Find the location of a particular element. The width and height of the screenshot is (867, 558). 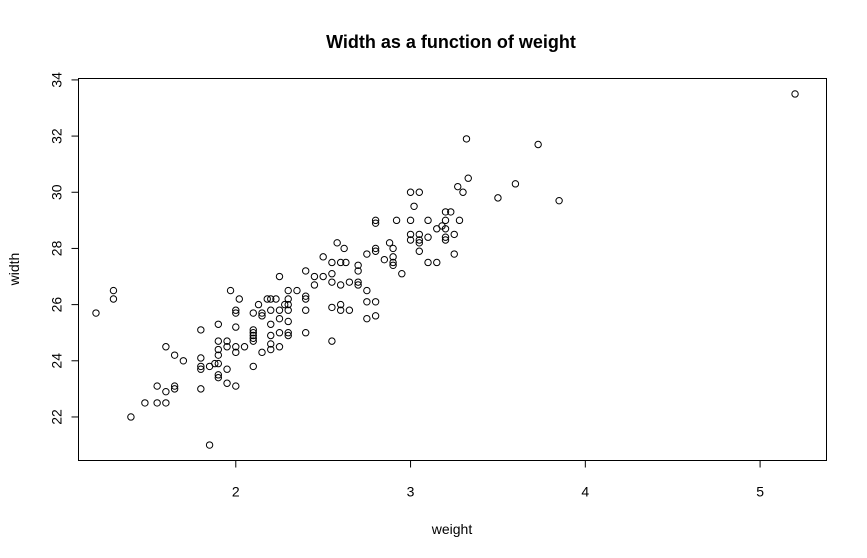

y-axis-label: width is located at coordinates (14, 270).